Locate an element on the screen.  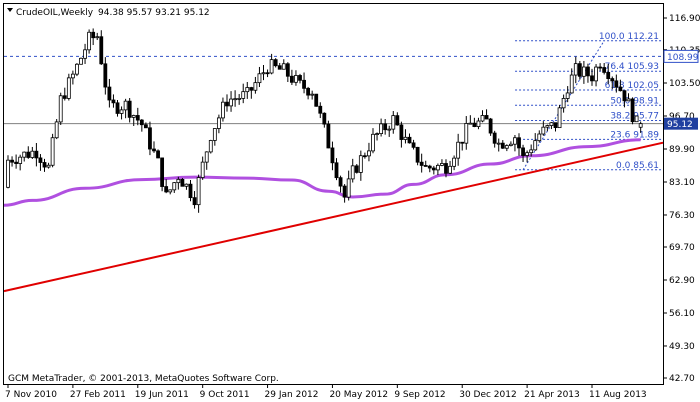
fib-level-label: 76.4 105.93 is located at coordinates (632, 67).